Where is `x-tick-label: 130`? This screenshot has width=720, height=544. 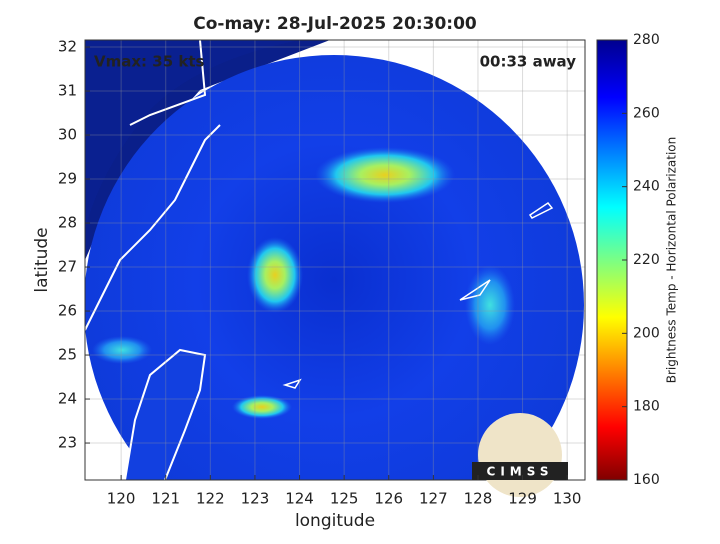 x-tick-label: 130 is located at coordinates (567, 499).